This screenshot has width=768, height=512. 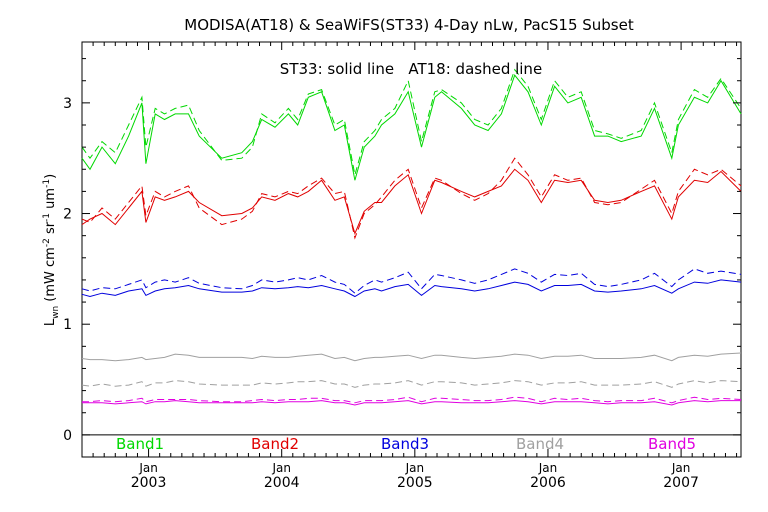 I want to click on series-line-band5-st33, so click(x=411, y=403).